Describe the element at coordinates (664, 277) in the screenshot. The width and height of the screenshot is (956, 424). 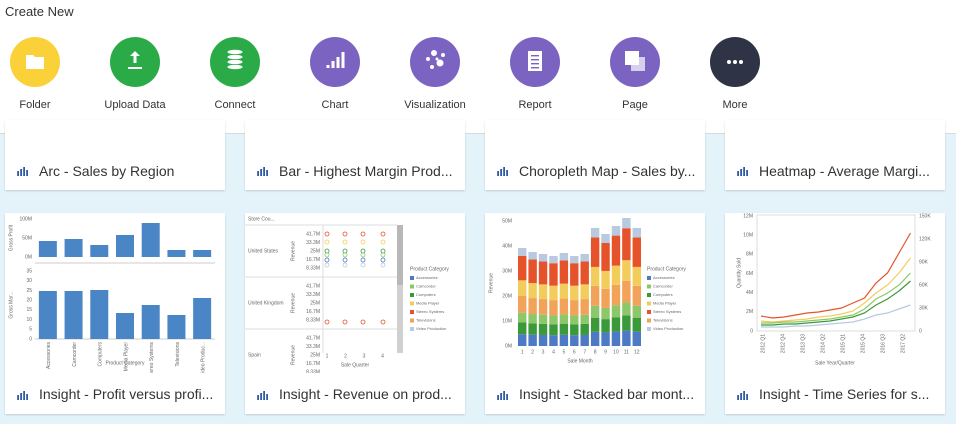
I see `legend-label: Accessories` at that location.